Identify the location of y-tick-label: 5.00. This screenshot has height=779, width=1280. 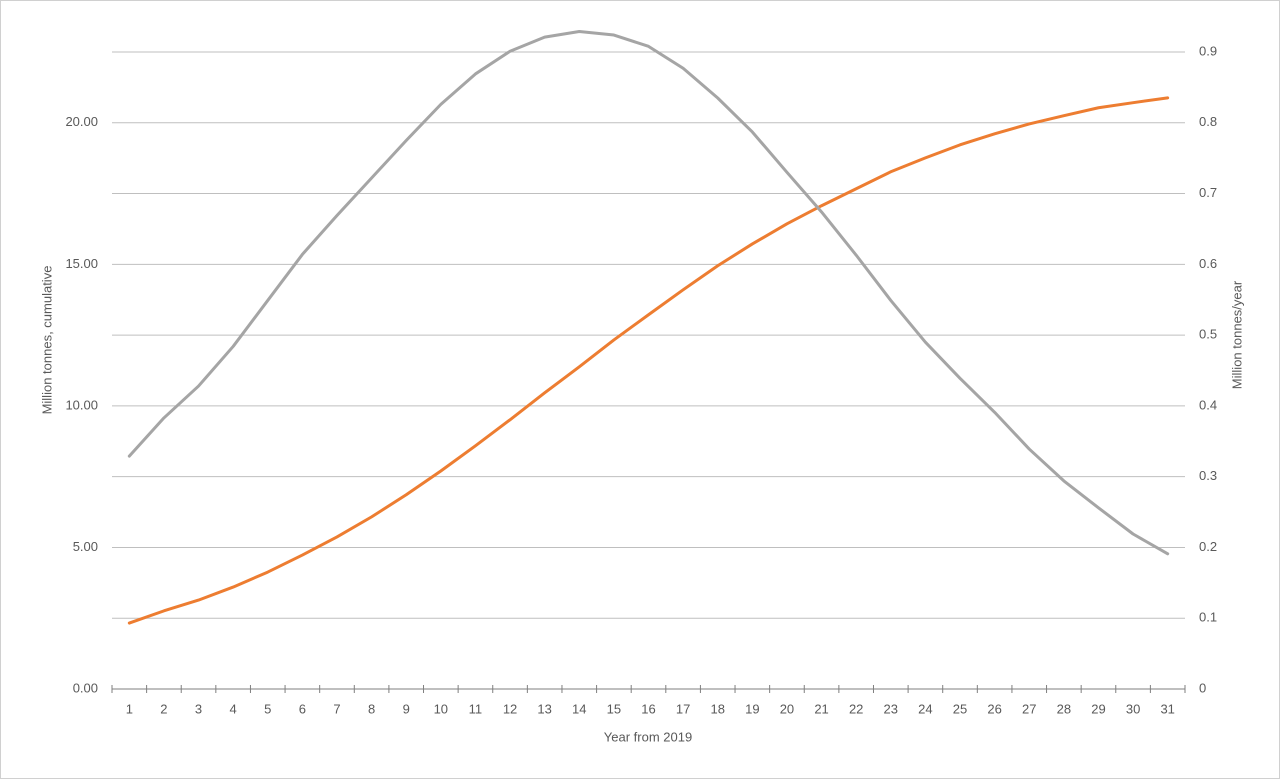
(85, 546).